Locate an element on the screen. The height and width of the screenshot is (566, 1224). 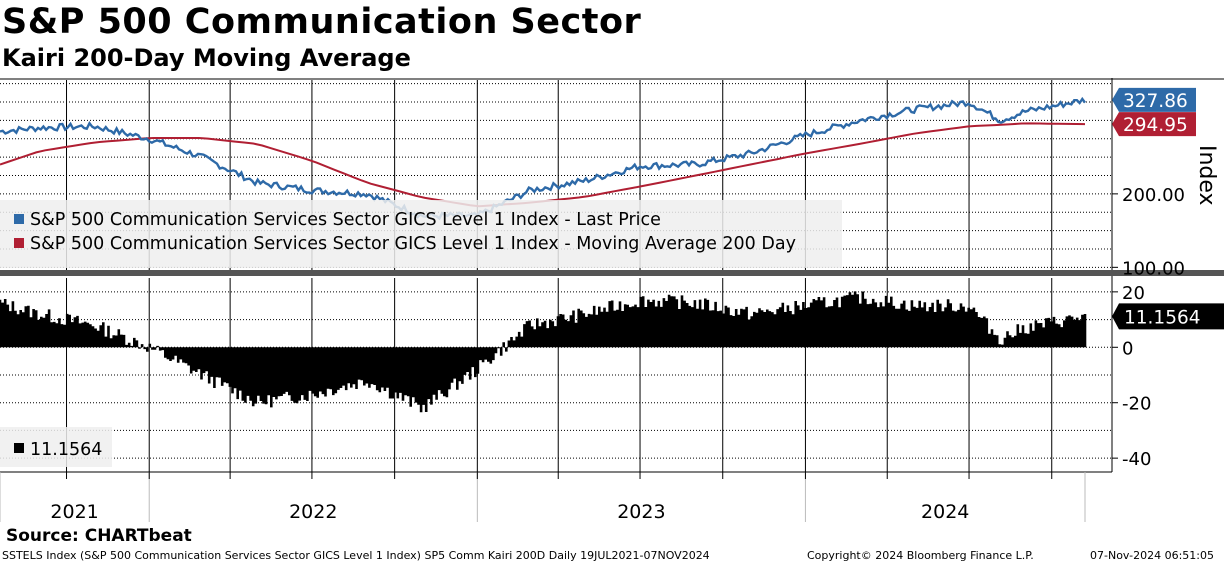
y-tick-label: 100.00 is located at coordinates (1153, 268).